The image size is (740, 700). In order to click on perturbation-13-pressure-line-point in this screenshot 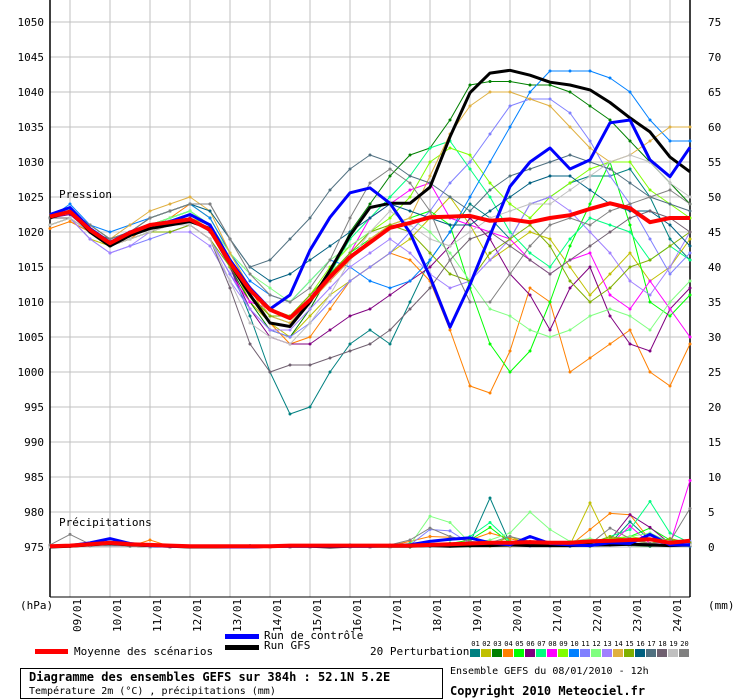, I will do `click(590, 232)`.